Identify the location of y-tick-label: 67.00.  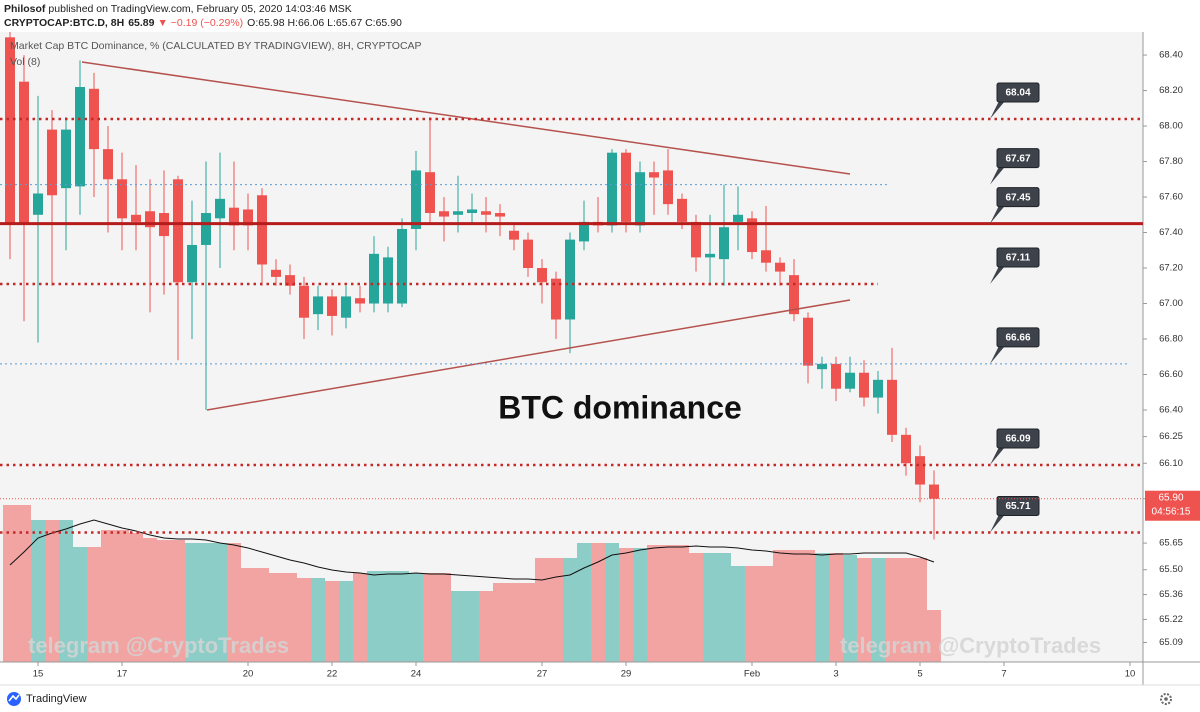
(1171, 303).